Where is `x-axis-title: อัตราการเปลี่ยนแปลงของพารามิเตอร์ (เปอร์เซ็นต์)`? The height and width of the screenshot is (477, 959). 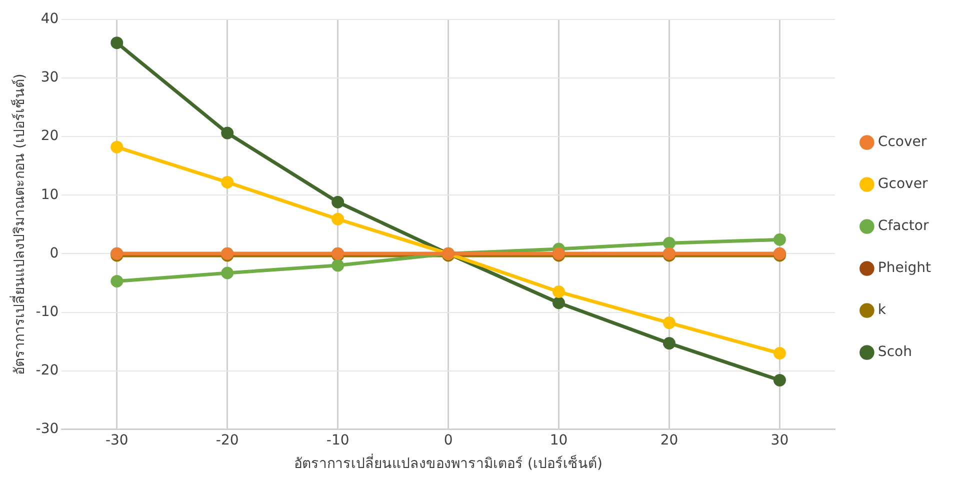
x-axis-title: อัตราการเปลี่ยนแปลงของพารามิเตอร์ (เปอร์เซ็นต์) is located at coordinates (448, 463).